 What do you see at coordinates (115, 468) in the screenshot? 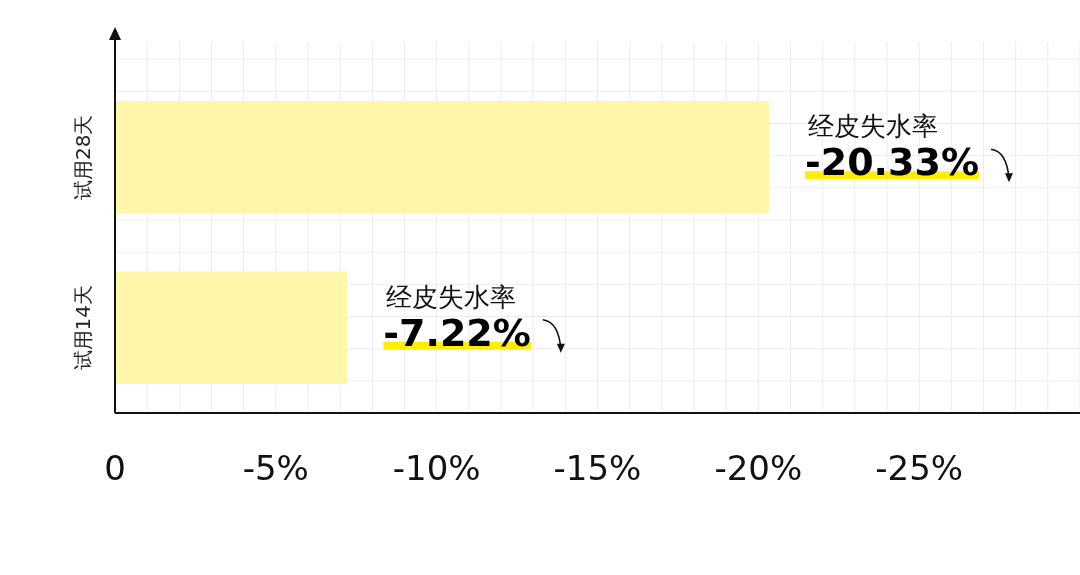
I see `x-tick-label: 0` at bounding box center [115, 468].